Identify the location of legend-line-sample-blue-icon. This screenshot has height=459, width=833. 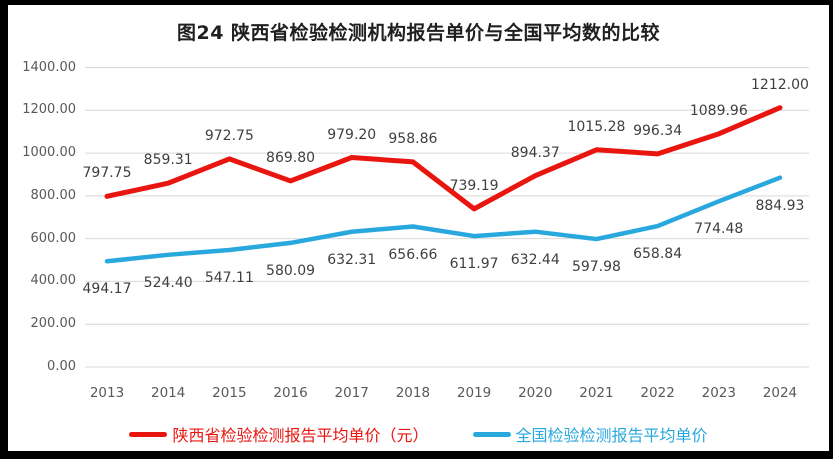
(491, 434).